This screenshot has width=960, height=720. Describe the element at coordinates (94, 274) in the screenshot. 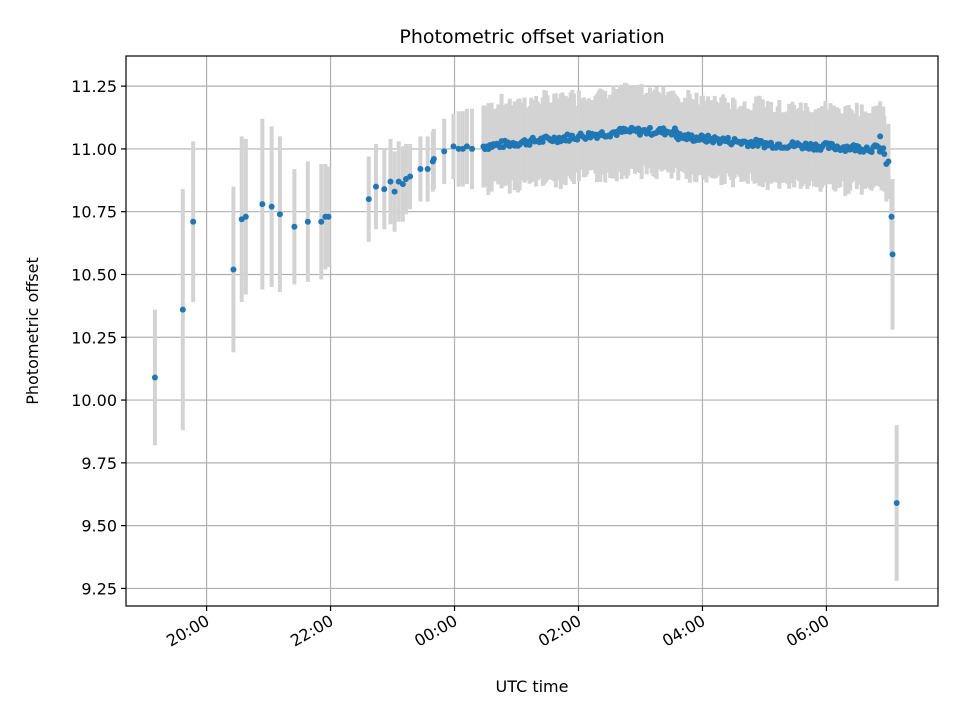

I see `y-tick-label: 10.50` at that location.